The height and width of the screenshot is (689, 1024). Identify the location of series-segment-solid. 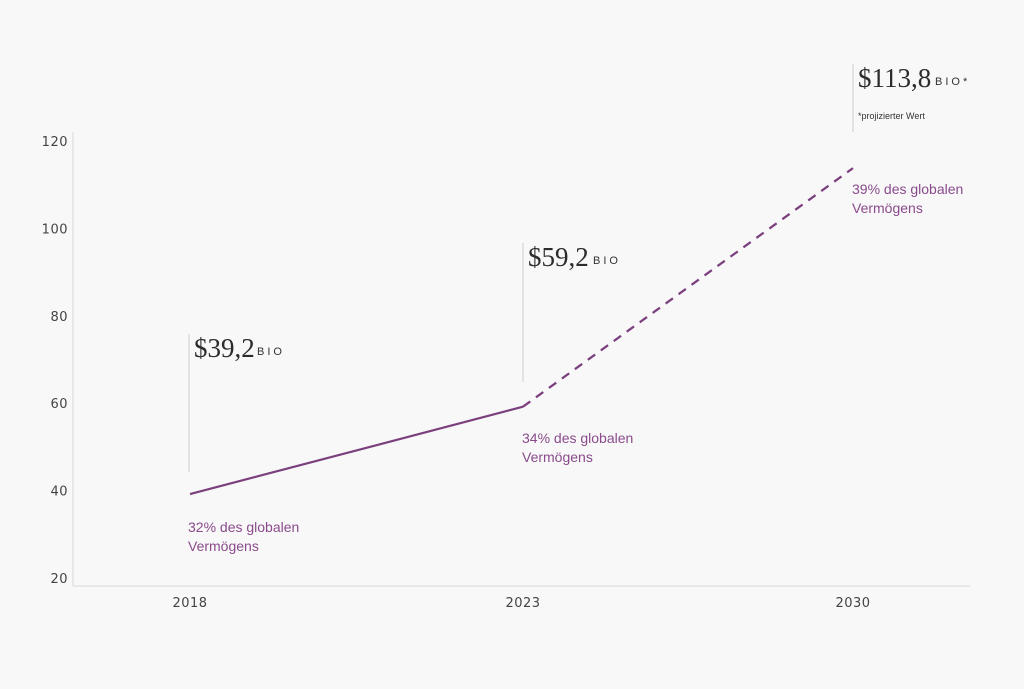
(356, 450).